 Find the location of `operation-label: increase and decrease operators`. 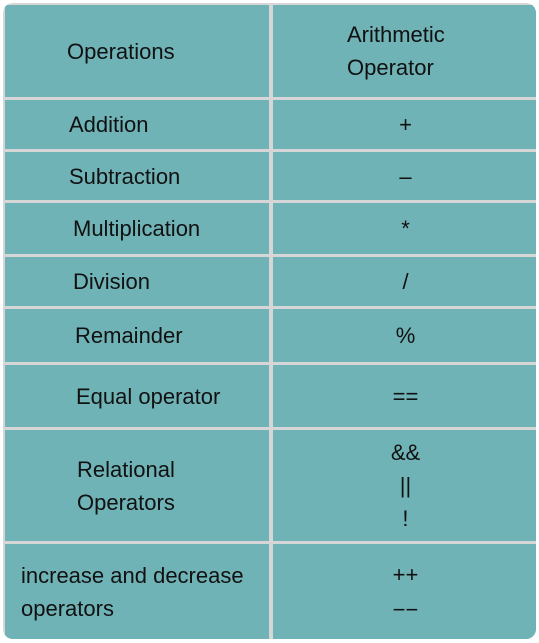

operation-label: increase and decrease operators is located at coordinates (132, 592).